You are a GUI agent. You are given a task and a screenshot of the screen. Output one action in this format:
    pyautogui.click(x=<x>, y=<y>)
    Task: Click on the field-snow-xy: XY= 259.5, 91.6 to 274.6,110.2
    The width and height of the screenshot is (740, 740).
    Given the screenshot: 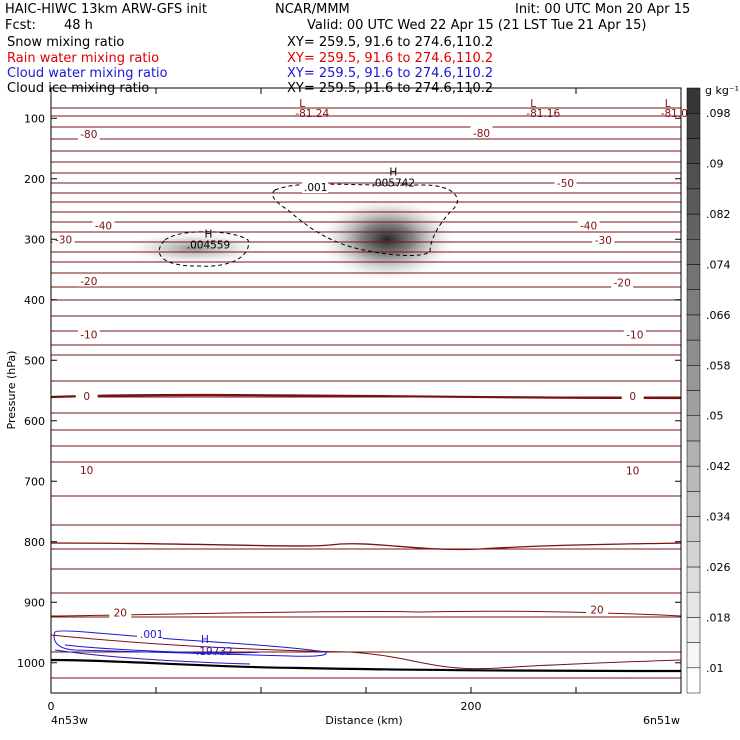 What is the action you would take?
    pyautogui.click(x=390, y=42)
    